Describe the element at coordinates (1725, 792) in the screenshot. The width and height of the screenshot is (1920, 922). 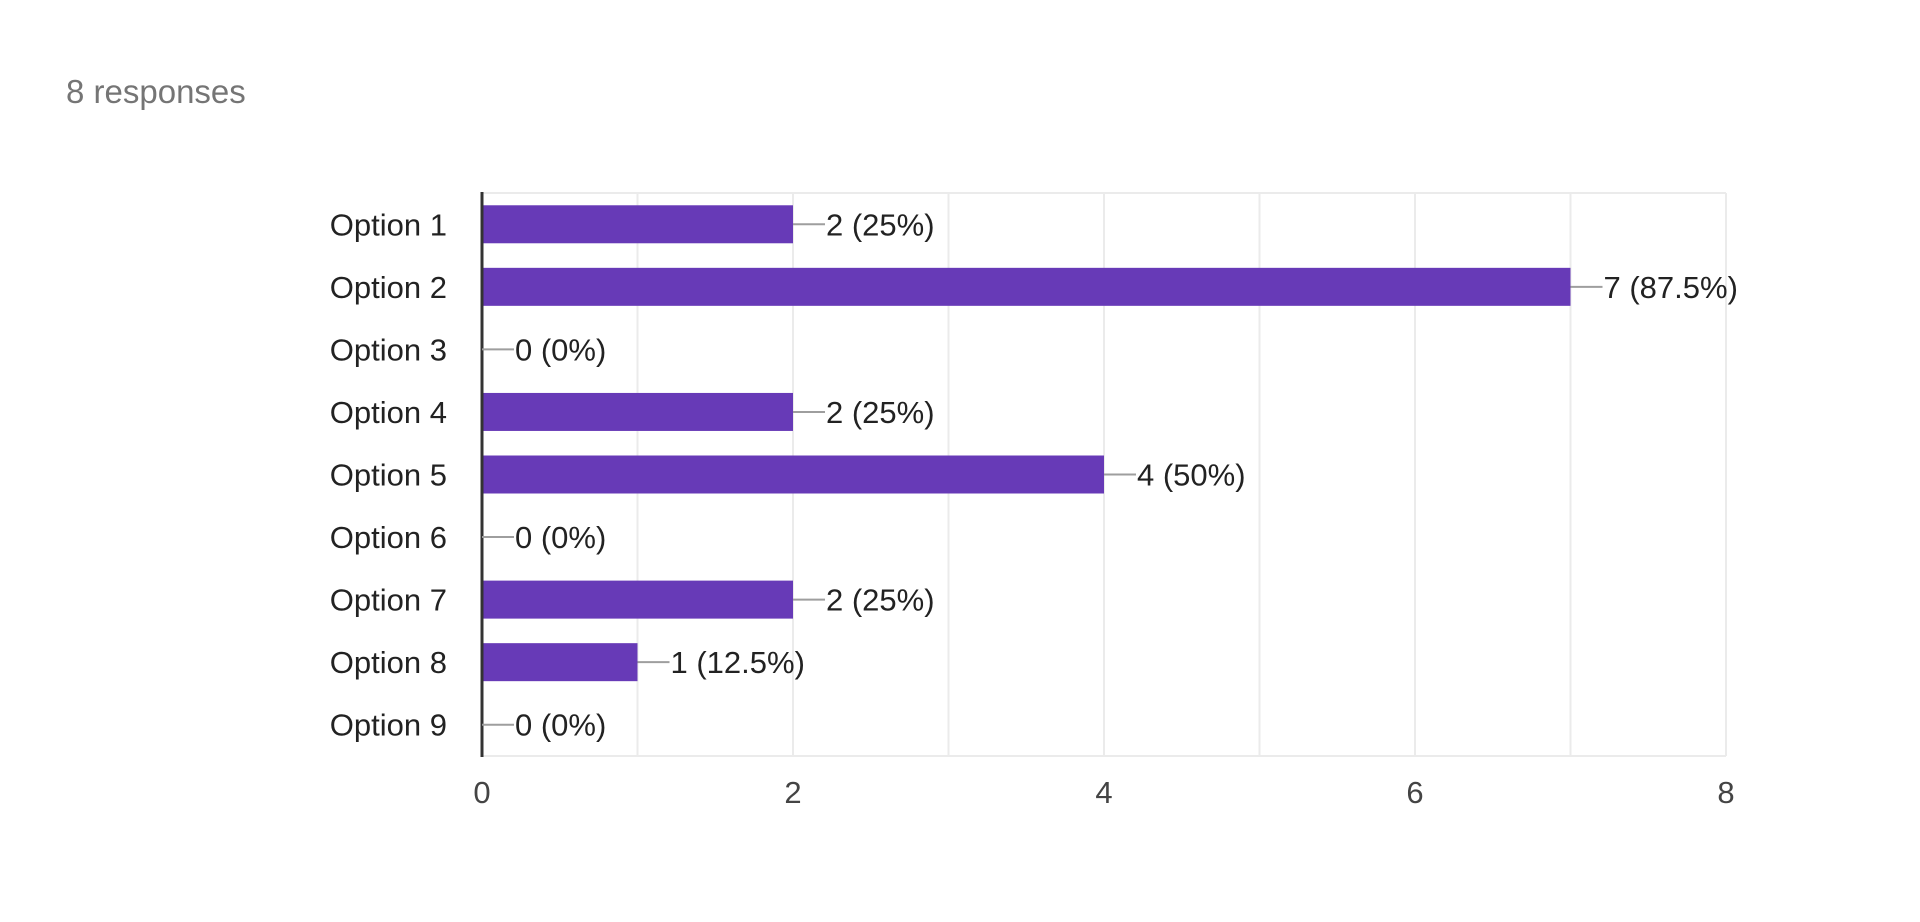
I see `x-tick-label-8: 8` at that location.